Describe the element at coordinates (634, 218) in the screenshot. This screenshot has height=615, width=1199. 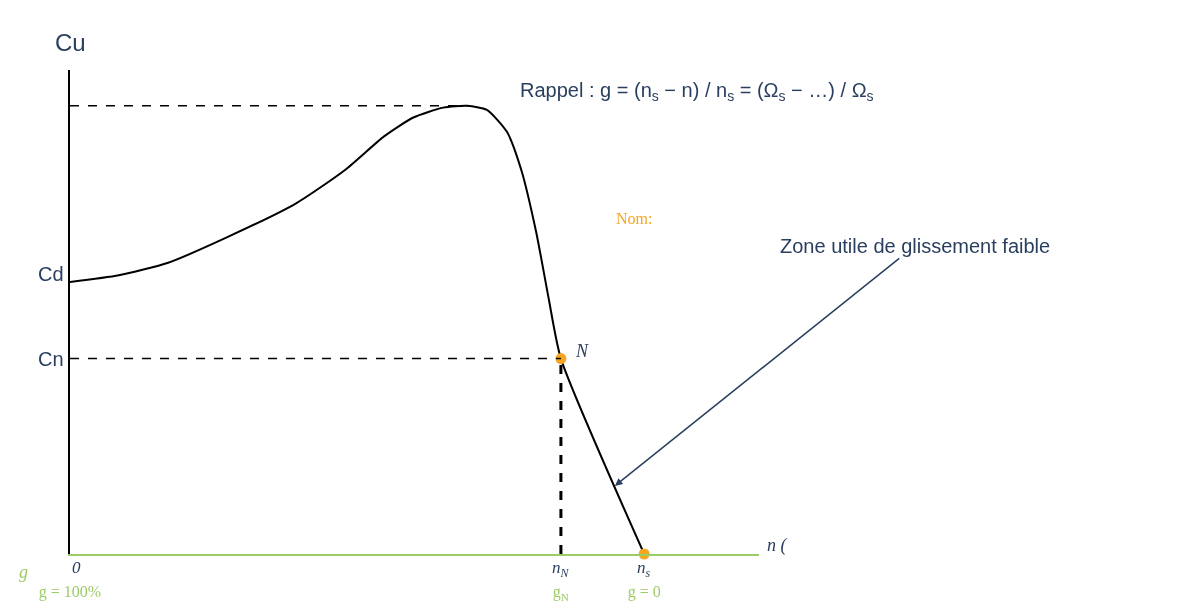
I see `annotation: Nom:` at that location.